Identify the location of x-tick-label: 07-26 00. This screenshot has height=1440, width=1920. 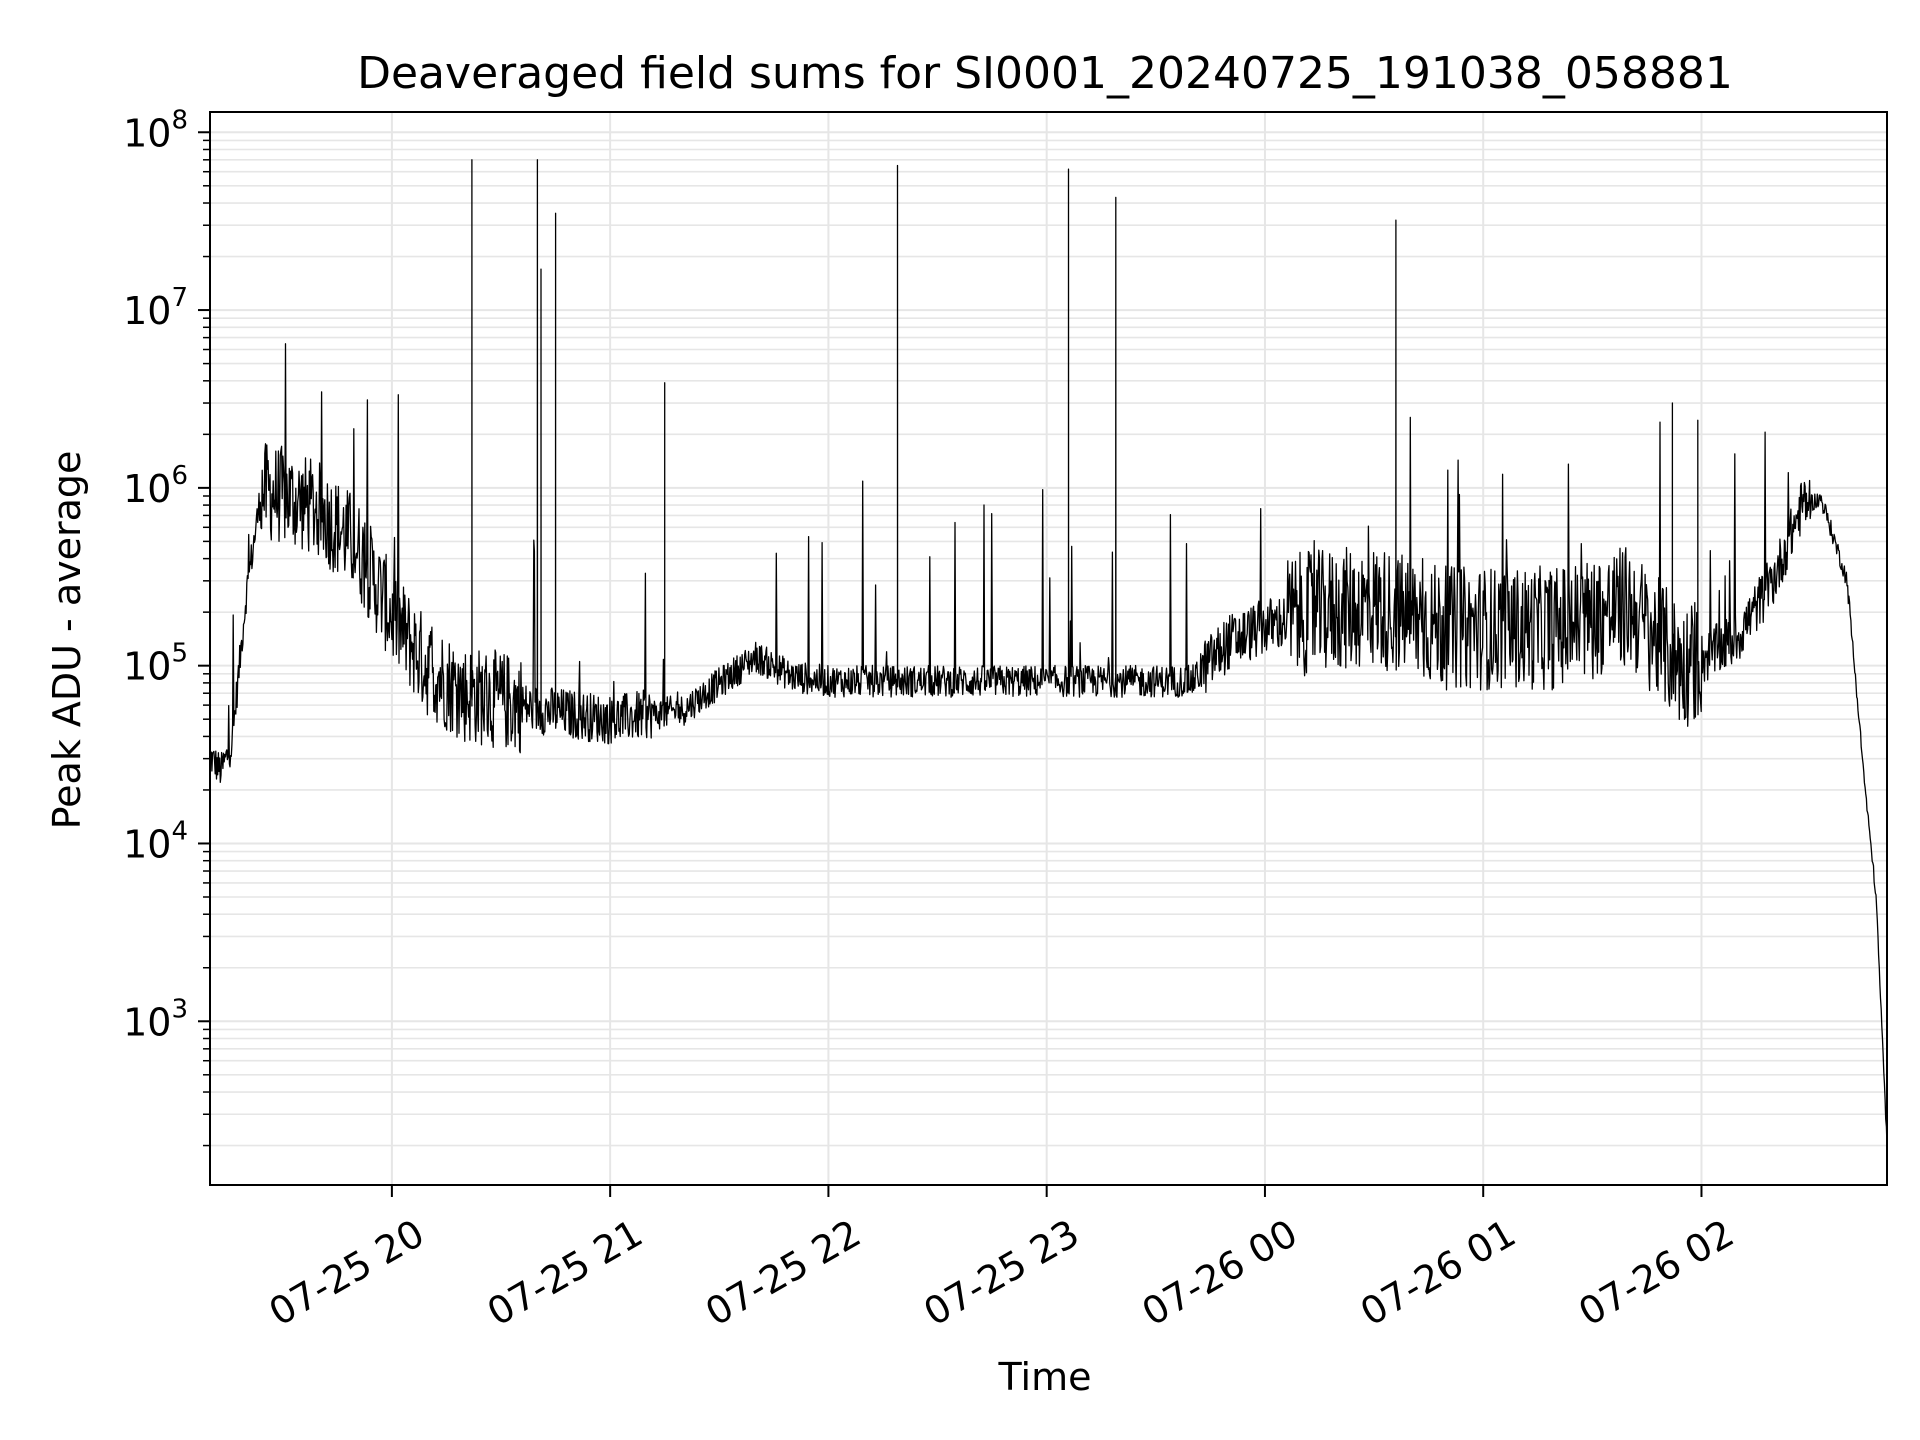
(1220, 1273).